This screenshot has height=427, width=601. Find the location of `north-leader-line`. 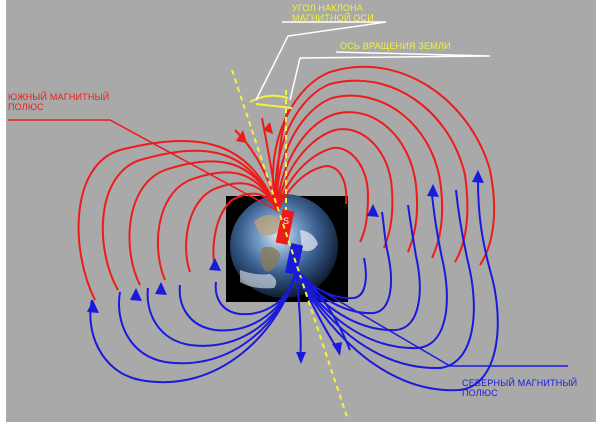

north-leader-line is located at coordinates (431, 321).